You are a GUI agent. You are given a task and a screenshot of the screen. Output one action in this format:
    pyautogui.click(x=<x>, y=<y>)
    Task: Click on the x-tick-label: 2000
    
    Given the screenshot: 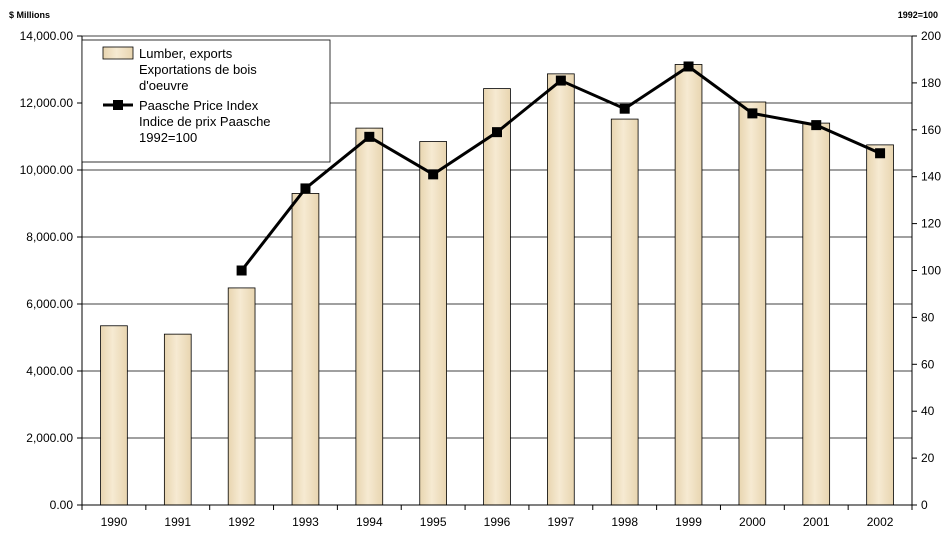 What is the action you would take?
    pyautogui.click(x=752, y=522)
    